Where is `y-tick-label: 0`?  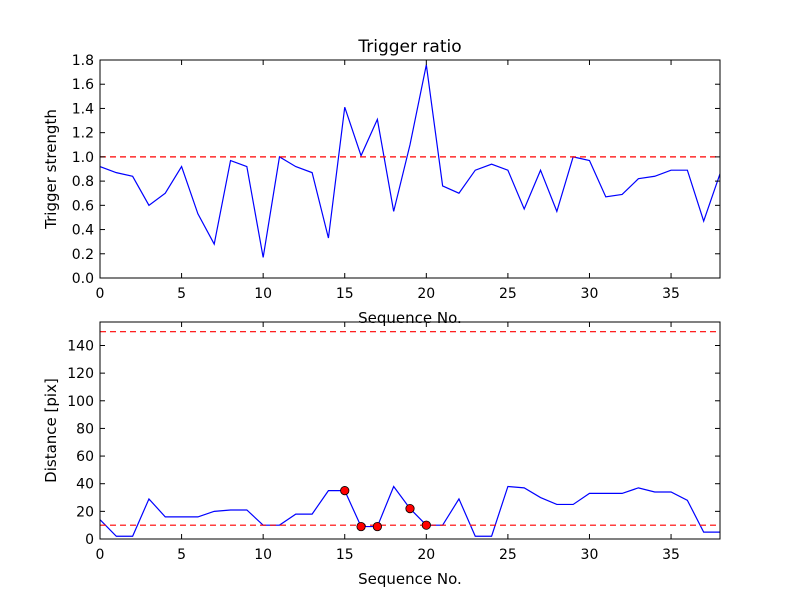
y-tick-label: 0 is located at coordinates (89, 540).